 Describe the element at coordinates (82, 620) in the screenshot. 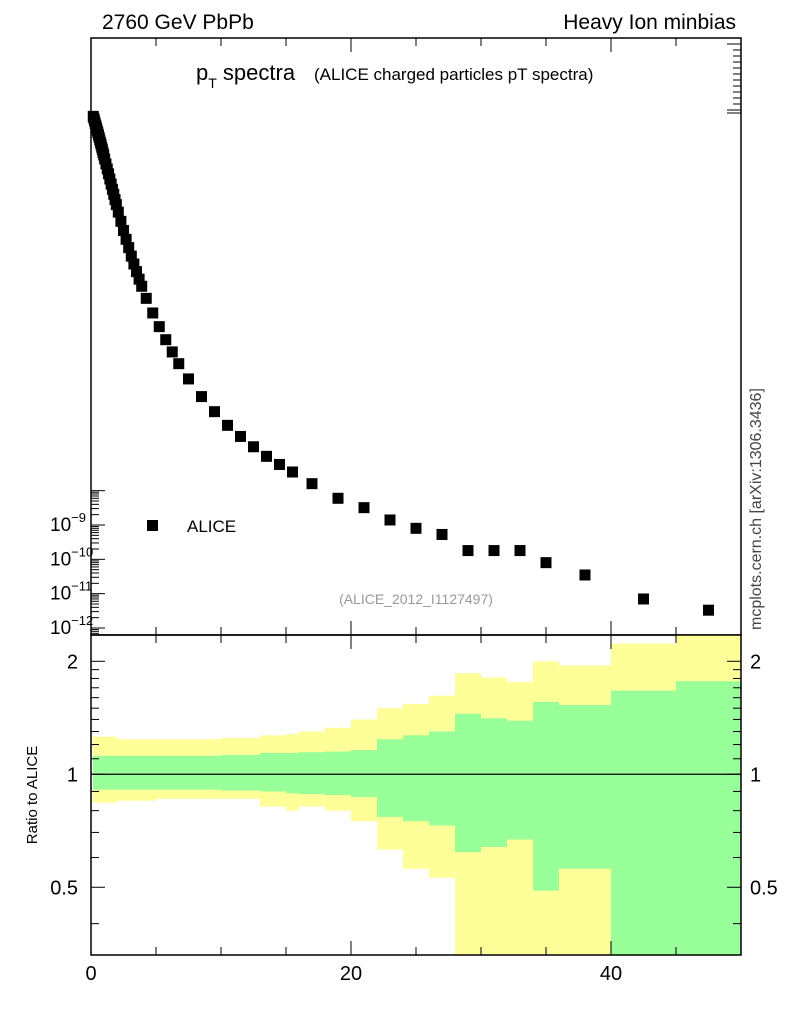

I see `tick-exponent: −12` at that location.